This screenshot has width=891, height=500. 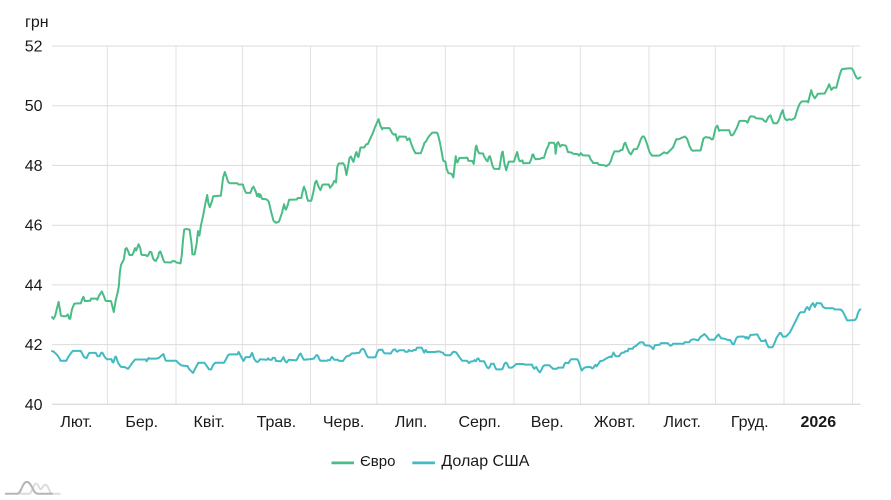 What do you see at coordinates (34, 405) in the screenshot?
I see `svg-text: 40` at bounding box center [34, 405].